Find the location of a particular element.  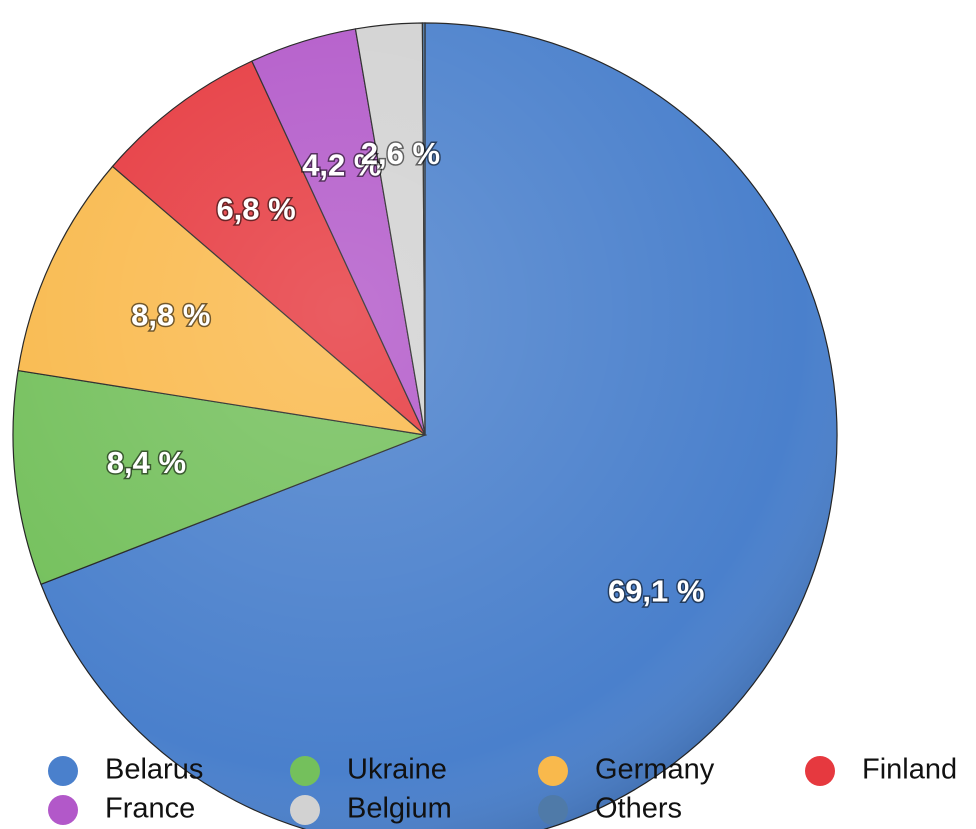

value-label: 8,8 % is located at coordinates (170, 314).